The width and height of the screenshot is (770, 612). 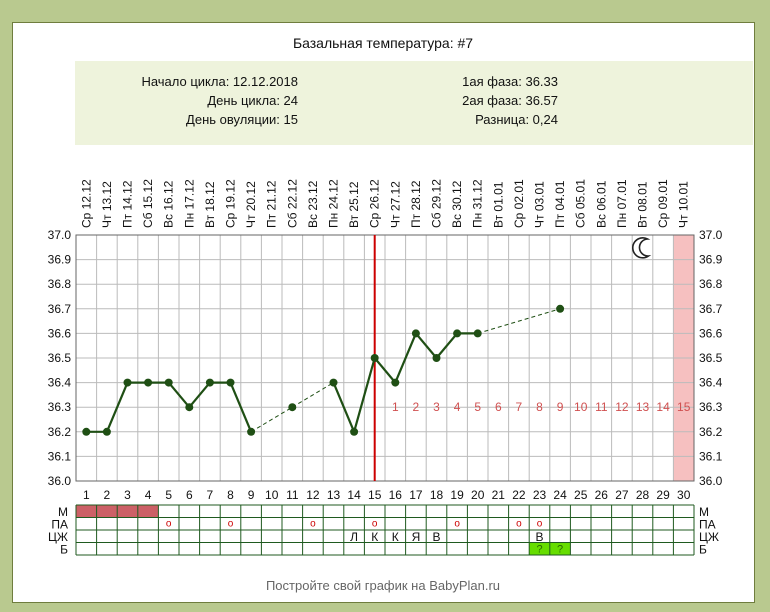 I want to click on y-tick-label-right: 36.9, so click(x=711, y=260).